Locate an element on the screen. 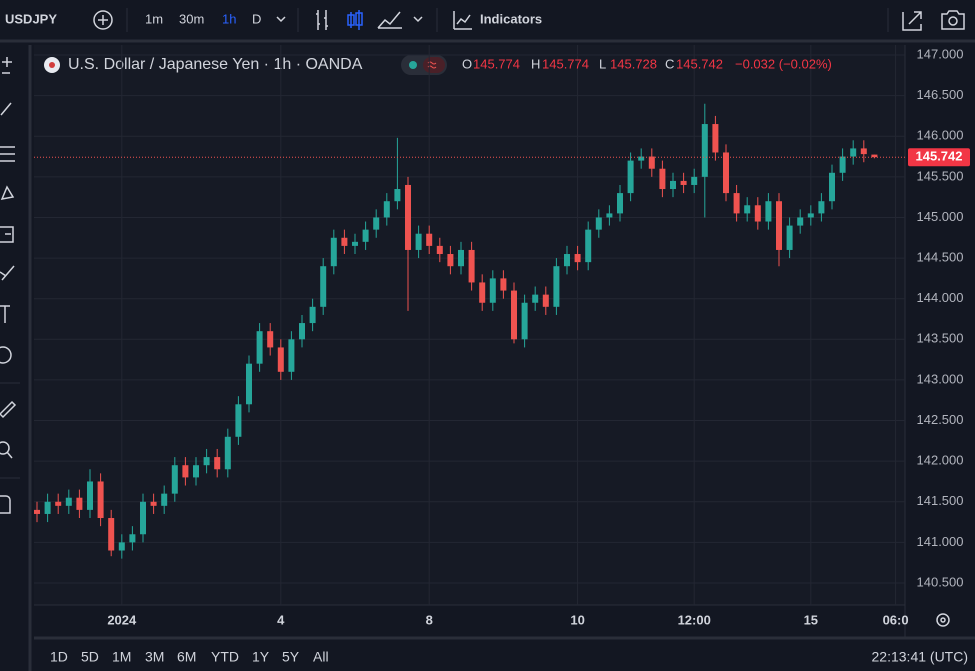 This screenshot has height=671, width=975. range-button: 6M is located at coordinates (186, 657).